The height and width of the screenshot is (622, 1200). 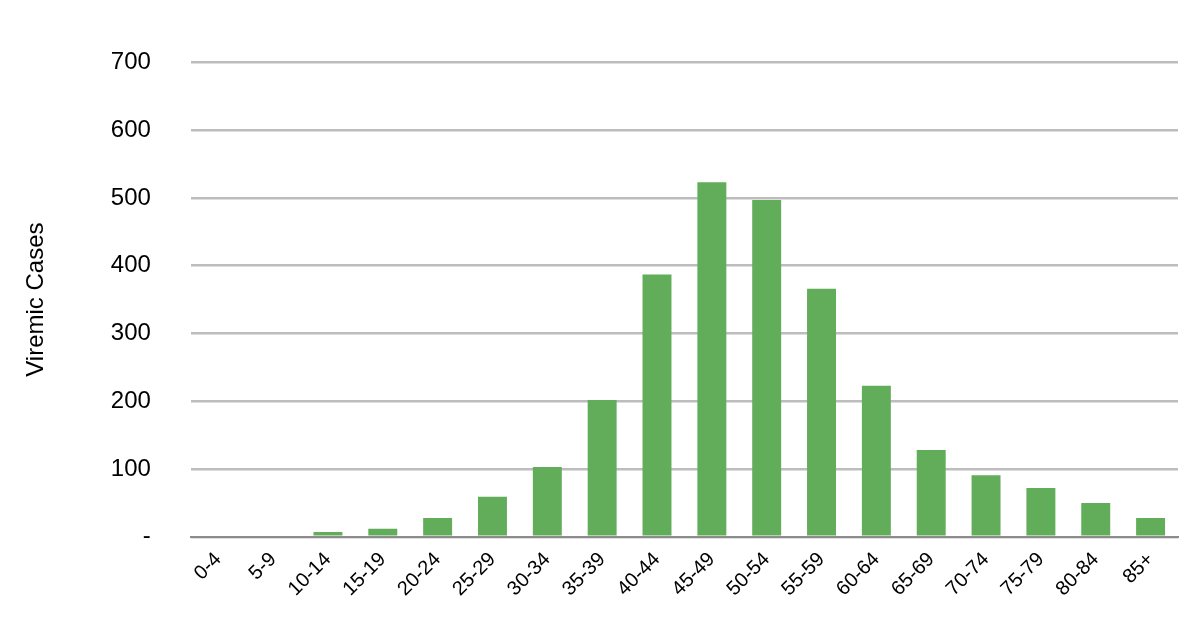 What do you see at coordinates (1137, 567) in the screenshot?
I see `x-tick-label: 85+` at bounding box center [1137, 567].